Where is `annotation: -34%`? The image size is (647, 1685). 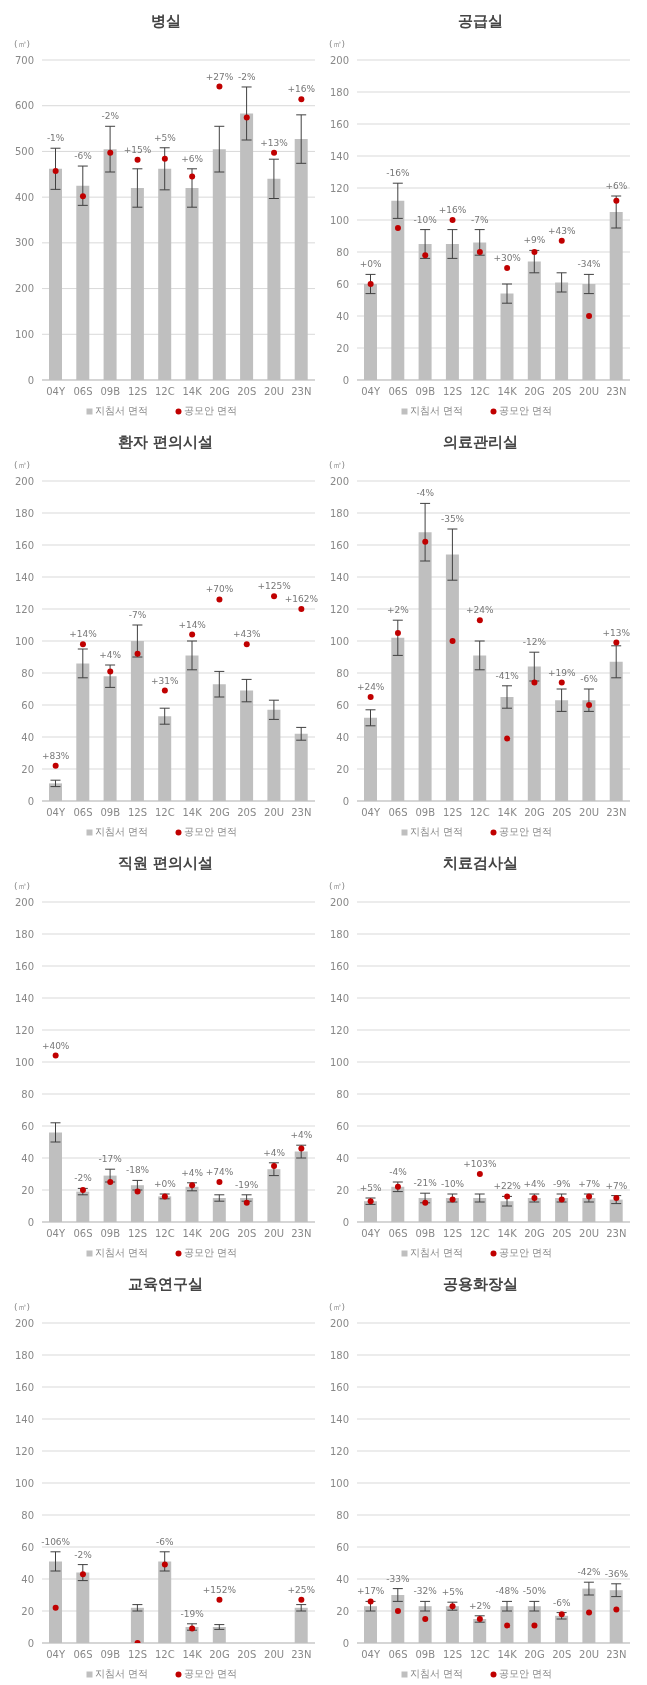 annotation: -34% is located at coordinates (589, 264).